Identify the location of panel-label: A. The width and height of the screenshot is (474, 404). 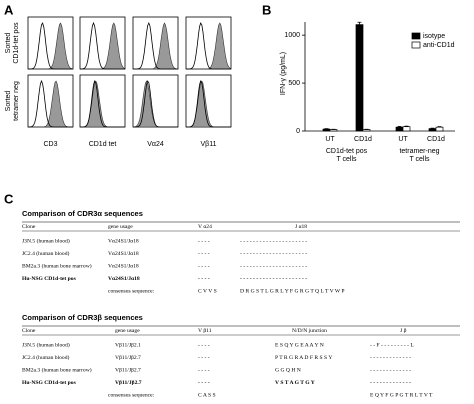
(9, 9).